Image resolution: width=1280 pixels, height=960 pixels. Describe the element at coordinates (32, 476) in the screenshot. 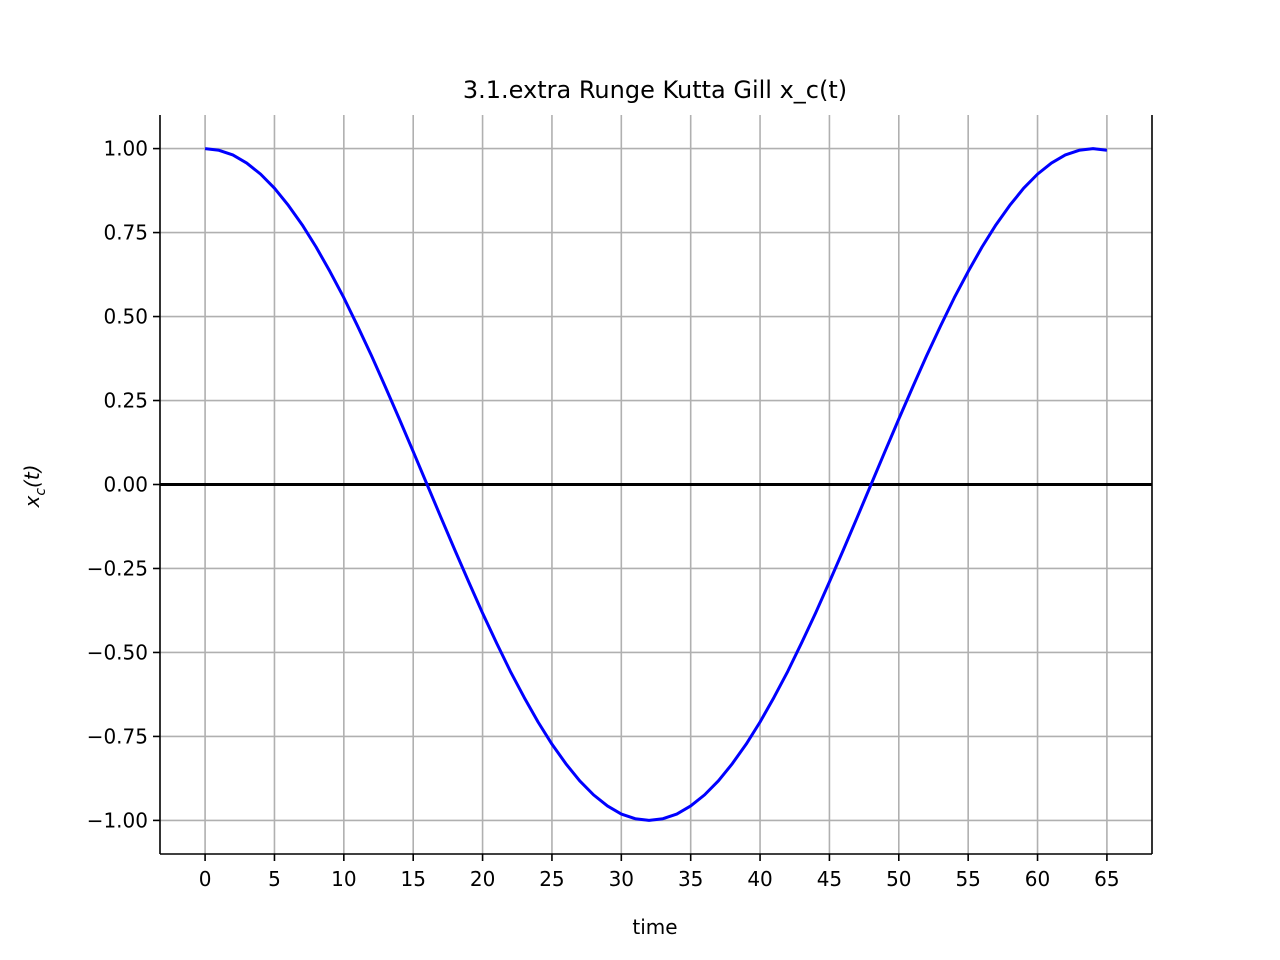

I see `y-axis-title-suffix: (t)` at that location.